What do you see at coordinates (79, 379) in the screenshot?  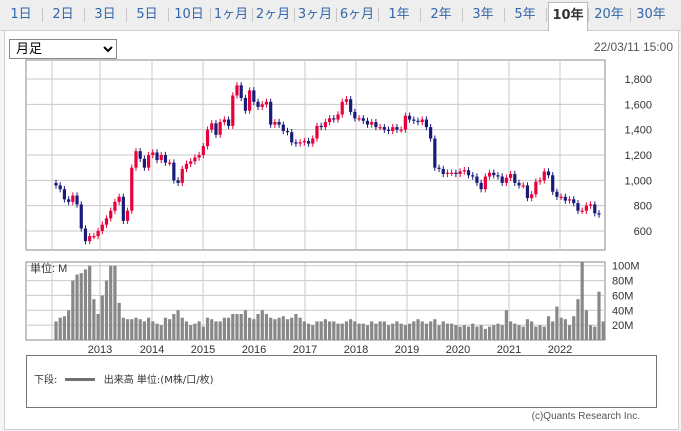 I see `legend-swatch` at bounding box center [79, 379].